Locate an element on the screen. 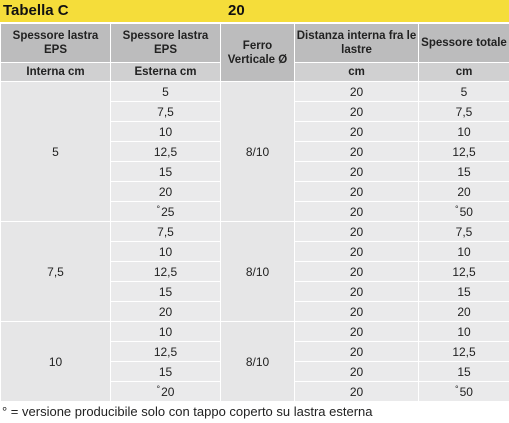 The width and height of the screenshot is (509, 423). cell-totale: 5 is located at coordinates (463, 91).